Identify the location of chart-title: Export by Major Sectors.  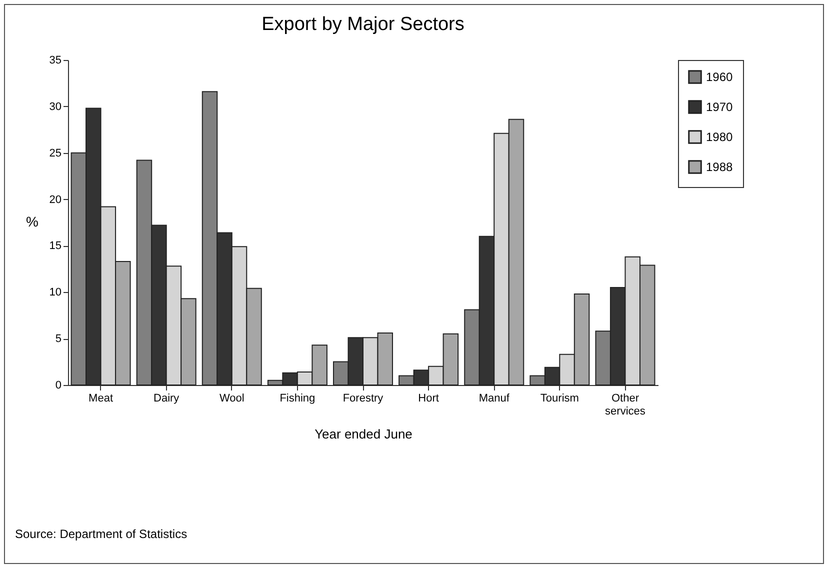
(363, 24).